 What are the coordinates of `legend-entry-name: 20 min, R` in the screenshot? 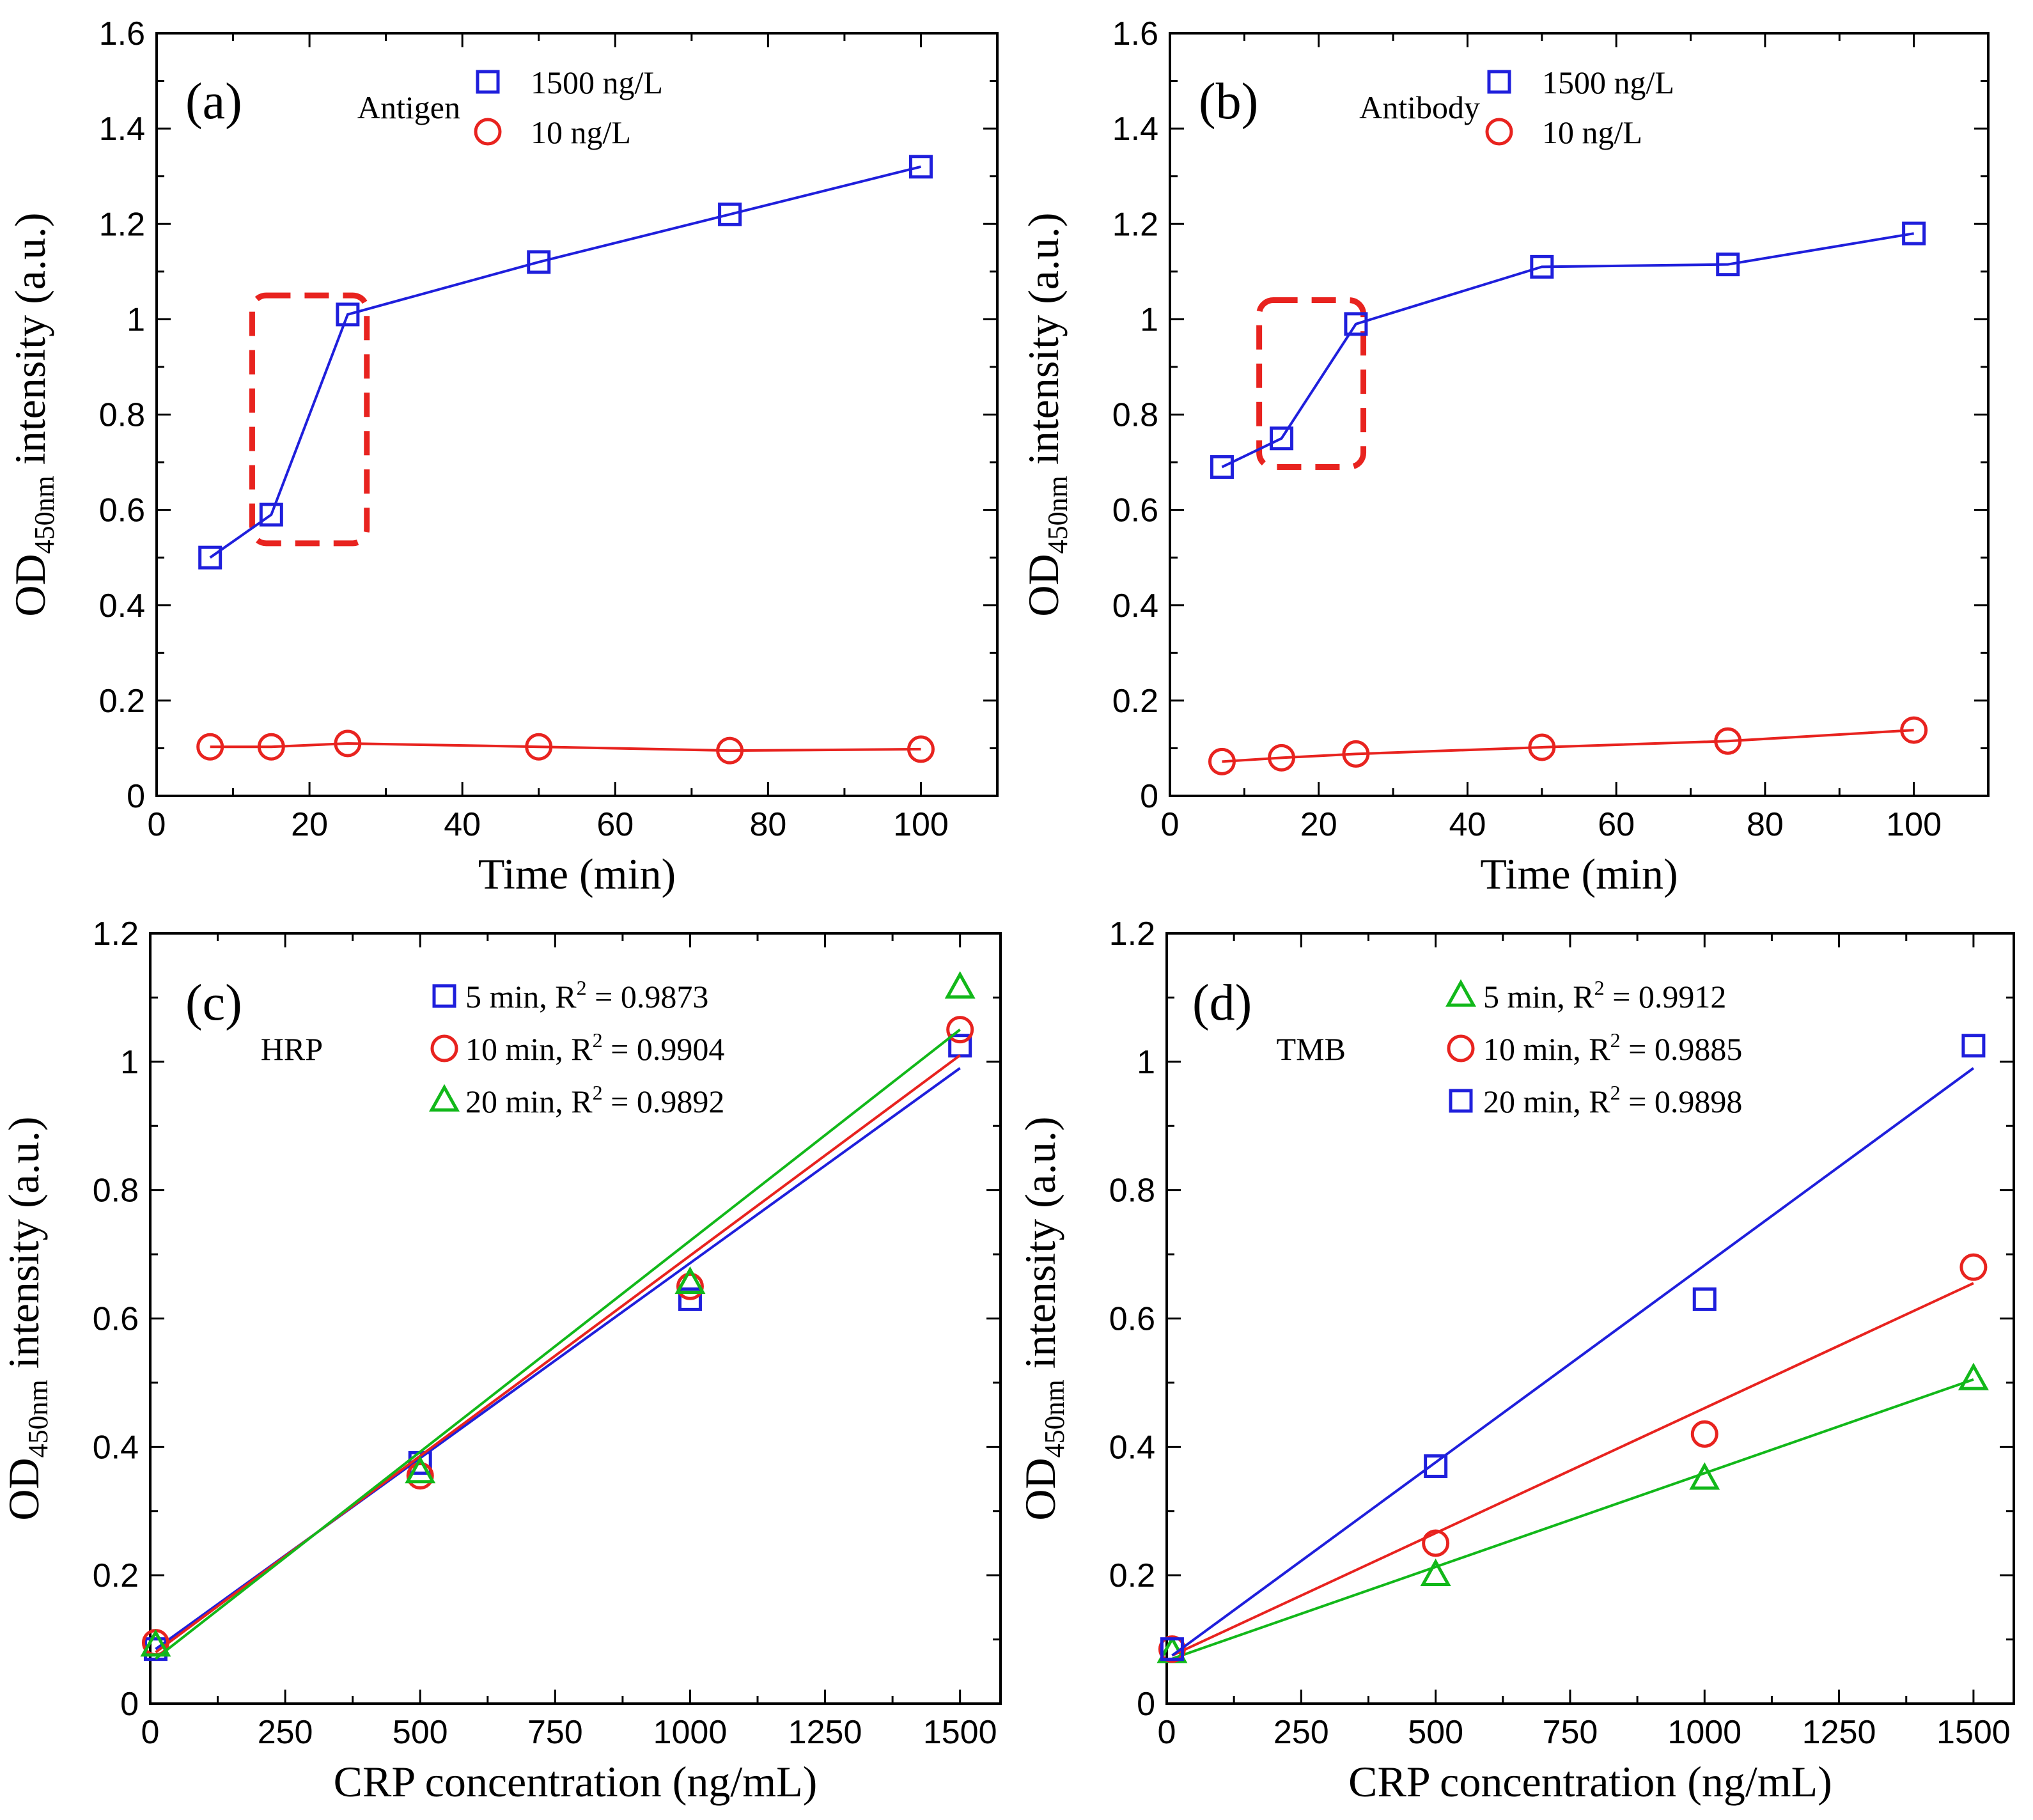 It's located at (1546, 1101).